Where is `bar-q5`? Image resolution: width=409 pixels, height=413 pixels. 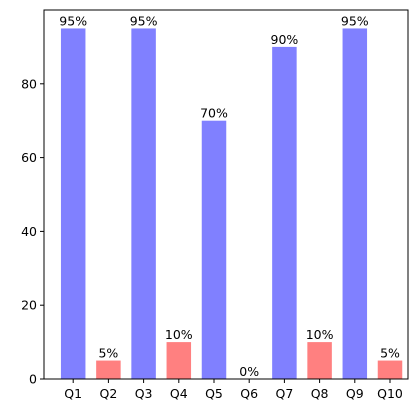 bar-q5 is located at coordinates (214, 249).